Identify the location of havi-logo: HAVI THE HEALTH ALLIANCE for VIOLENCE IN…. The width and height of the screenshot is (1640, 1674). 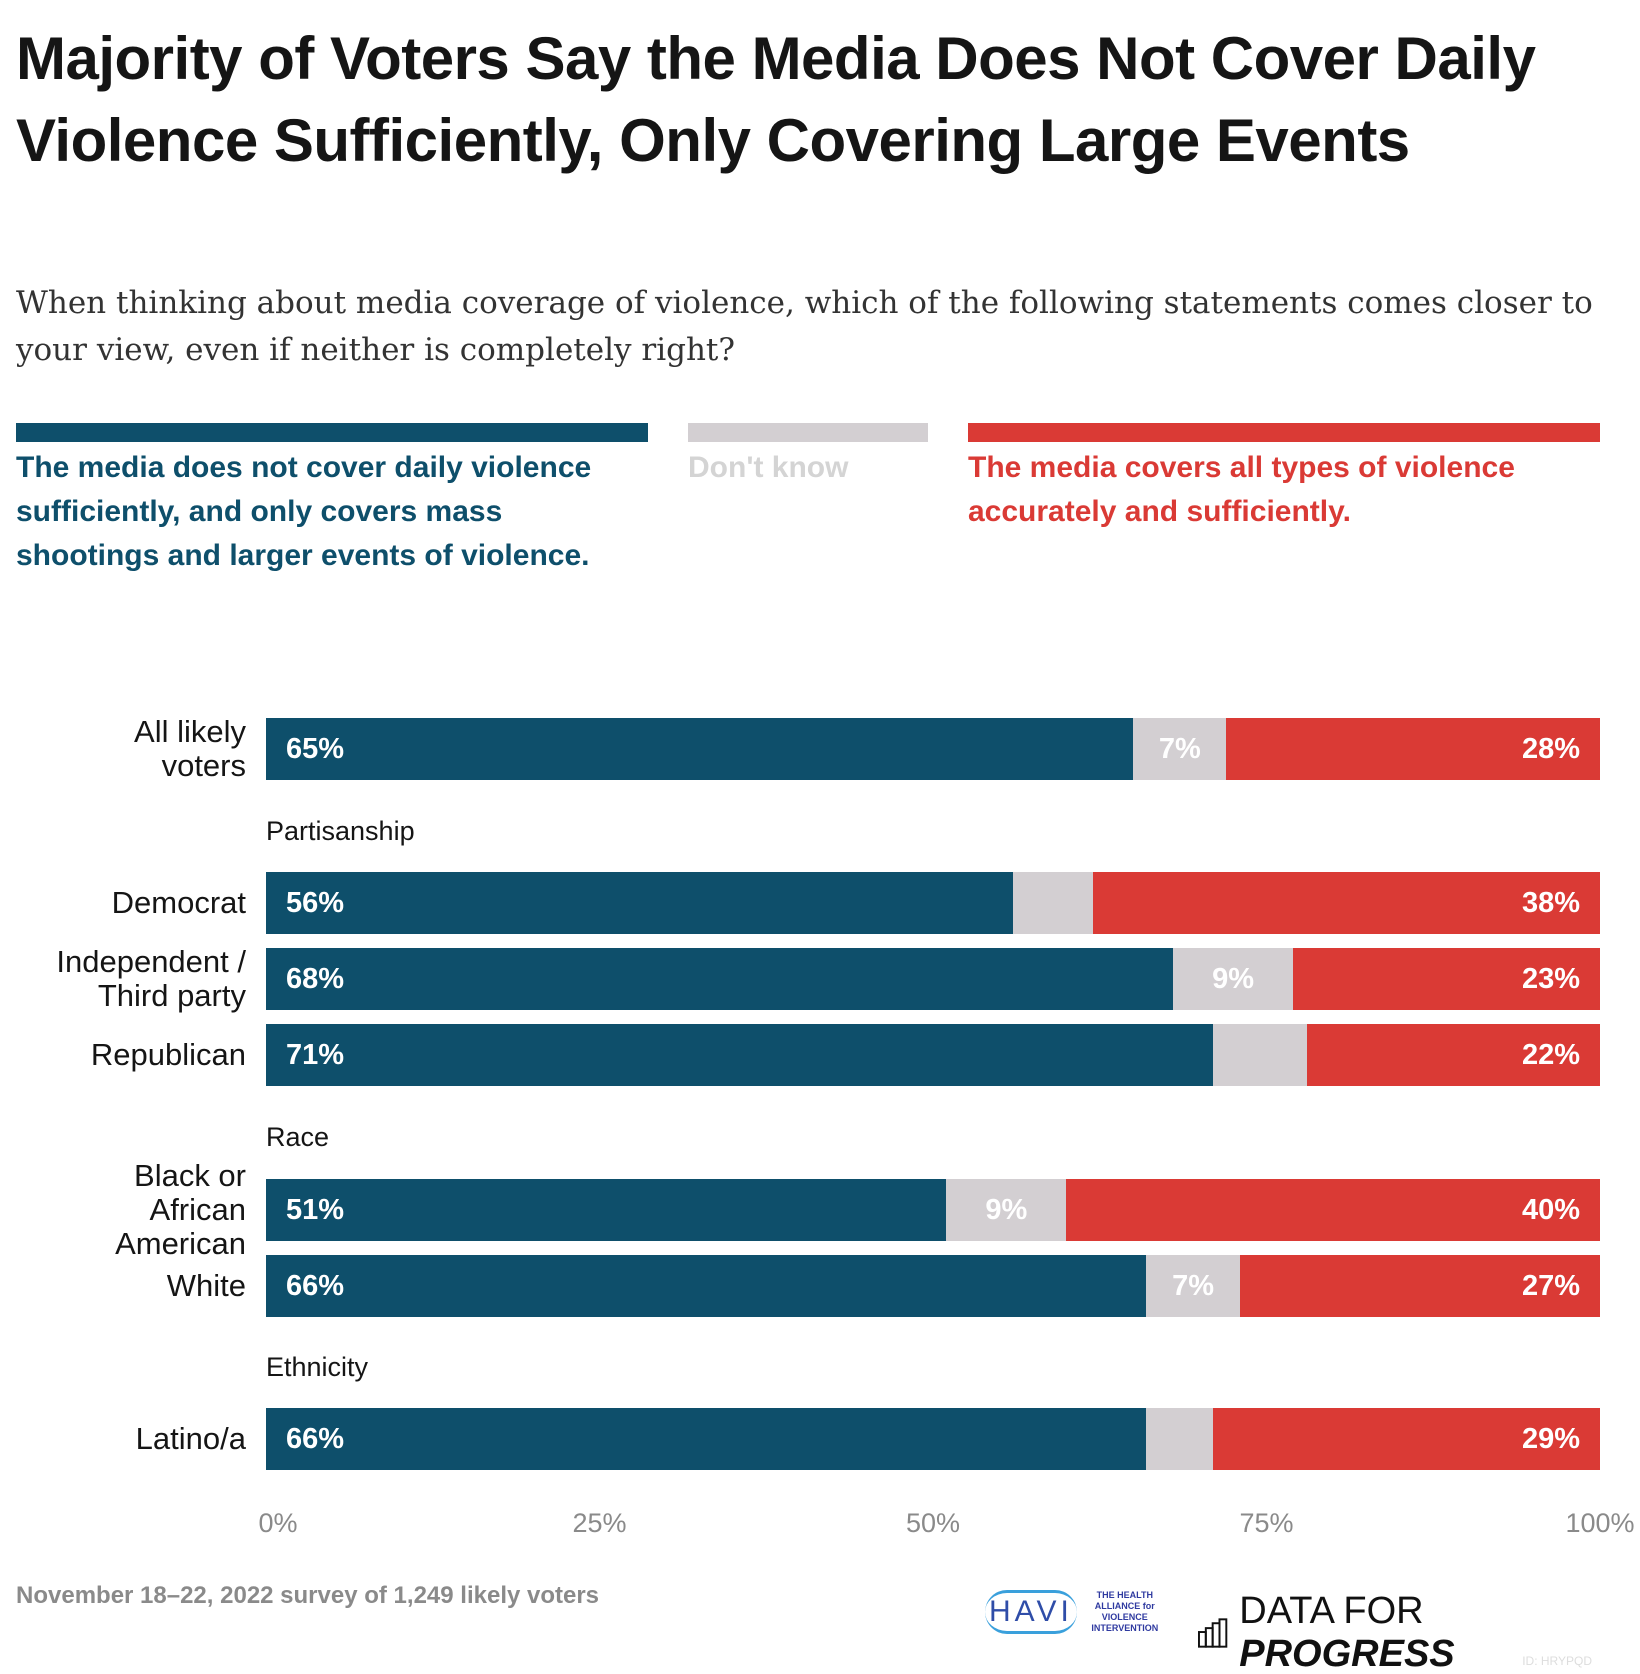
(1075, 1612).